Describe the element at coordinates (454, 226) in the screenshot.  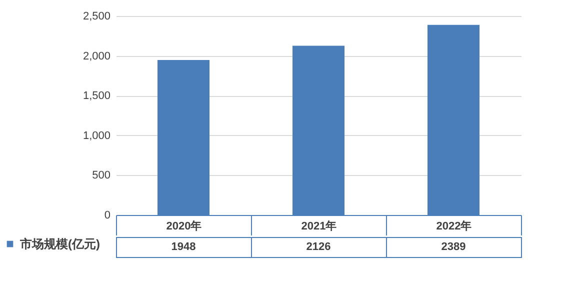
I see `x-tick-label: 2022年` at that location.